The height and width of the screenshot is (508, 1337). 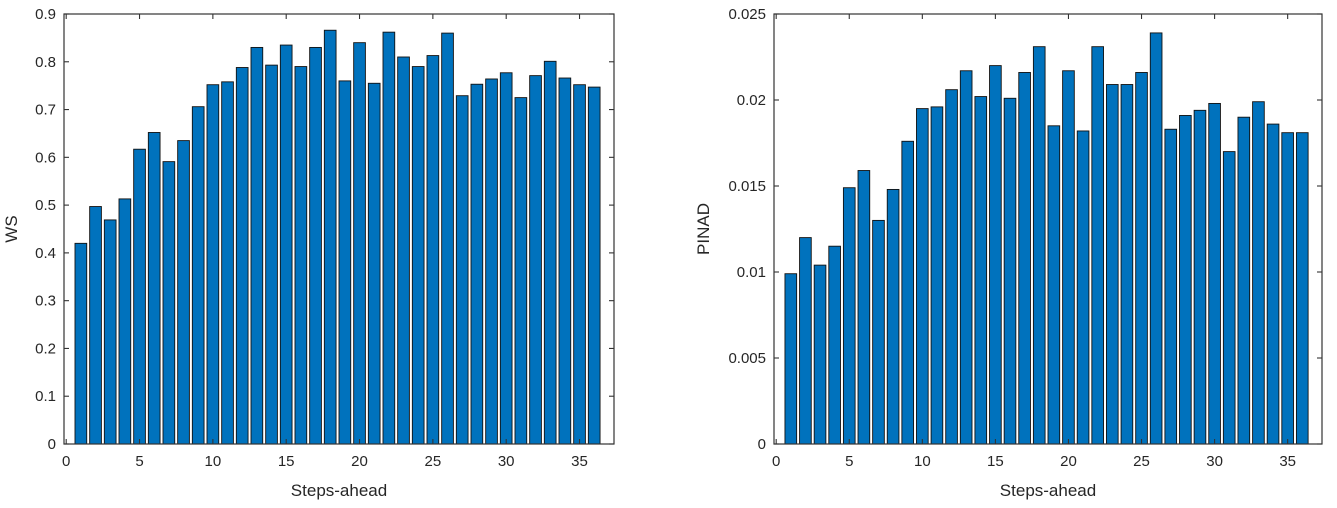 What do you see at coordinates (11, 228) in the screenshot?
I see `y-axis-label: WS` at bounding box center [11, 228].